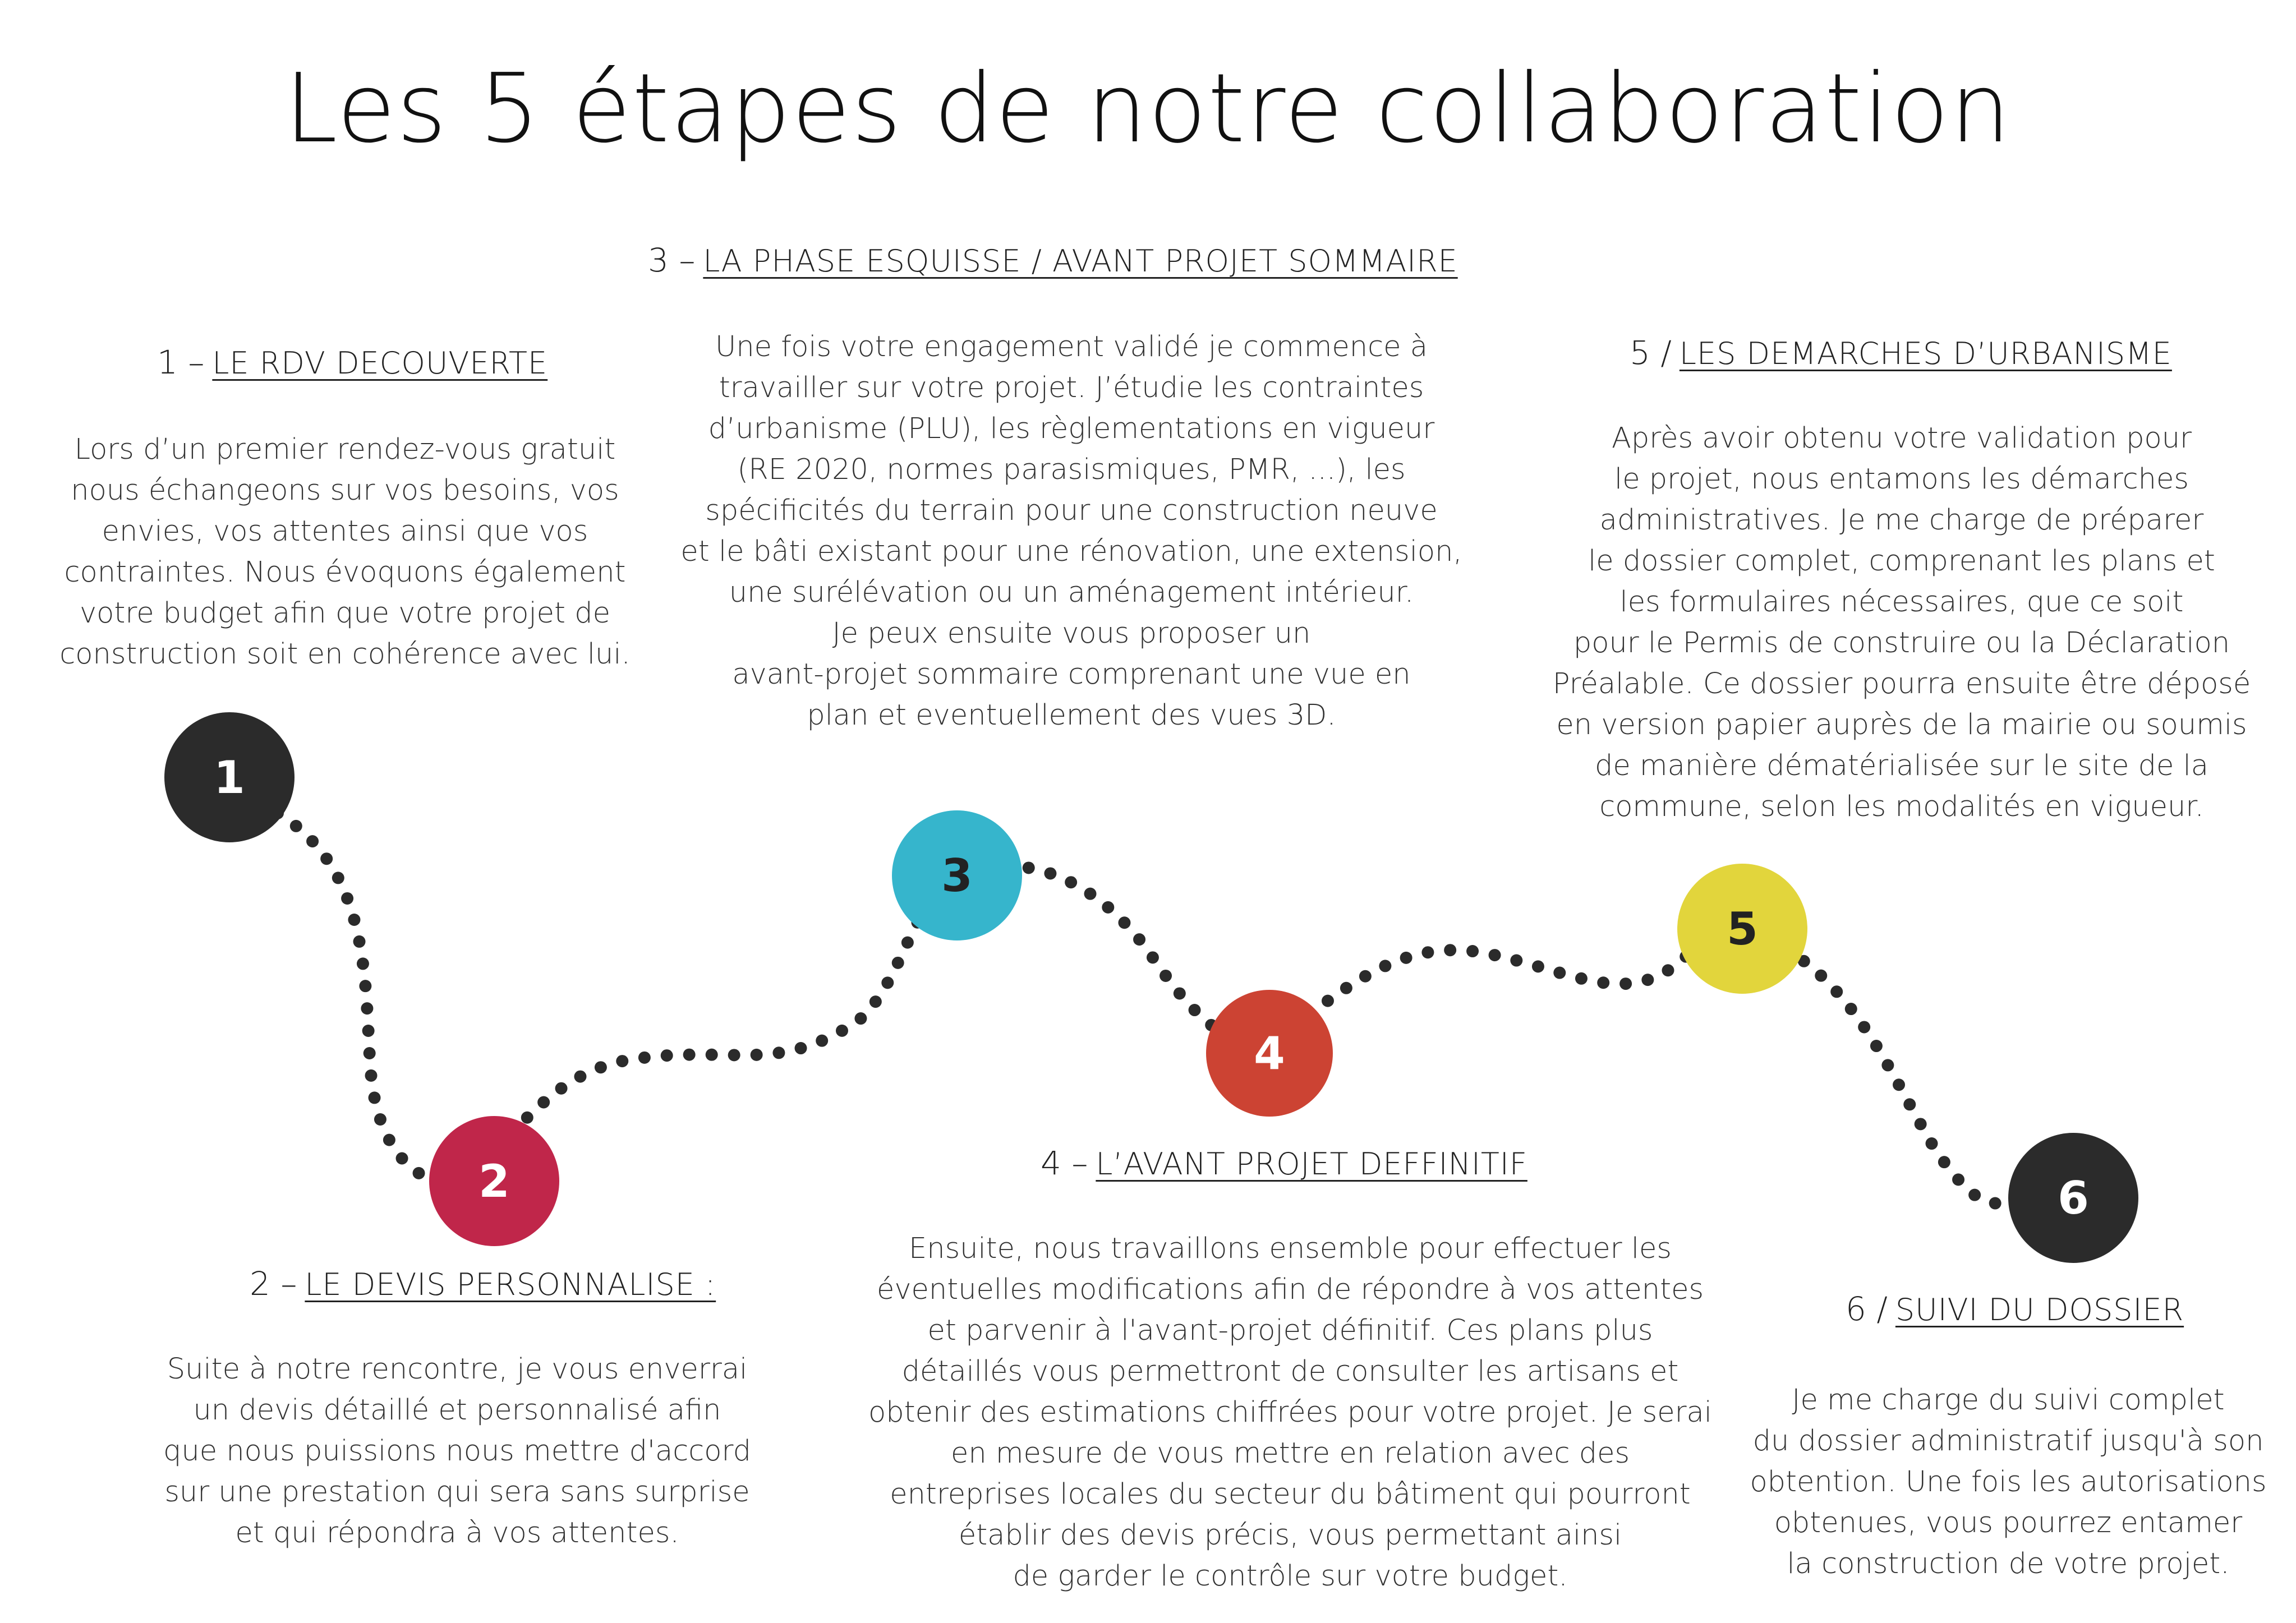  I want to click on step-3-line: Je peux ensuite vous proposer un, so click(1071, 633).